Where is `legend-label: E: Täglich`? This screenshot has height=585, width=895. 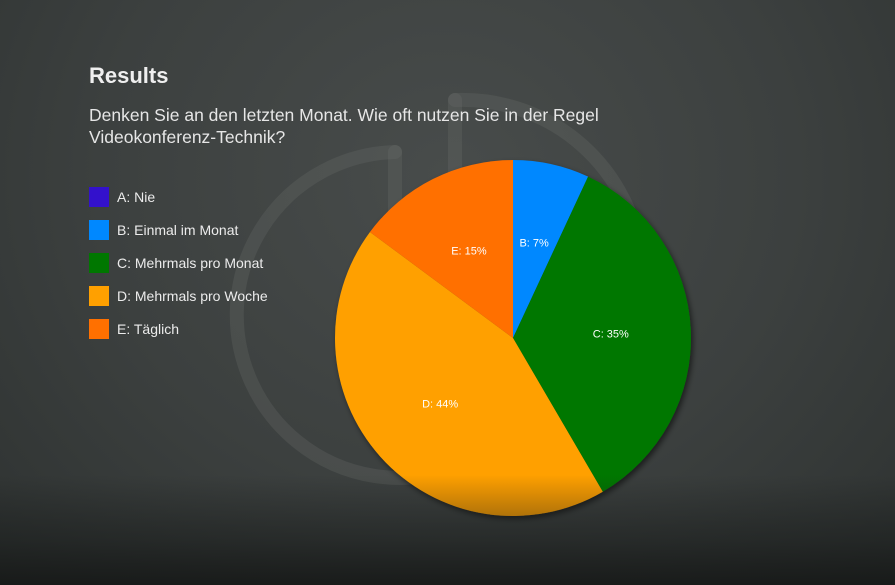 legend-label: E: Täglich is located at coordinates (148, 328).